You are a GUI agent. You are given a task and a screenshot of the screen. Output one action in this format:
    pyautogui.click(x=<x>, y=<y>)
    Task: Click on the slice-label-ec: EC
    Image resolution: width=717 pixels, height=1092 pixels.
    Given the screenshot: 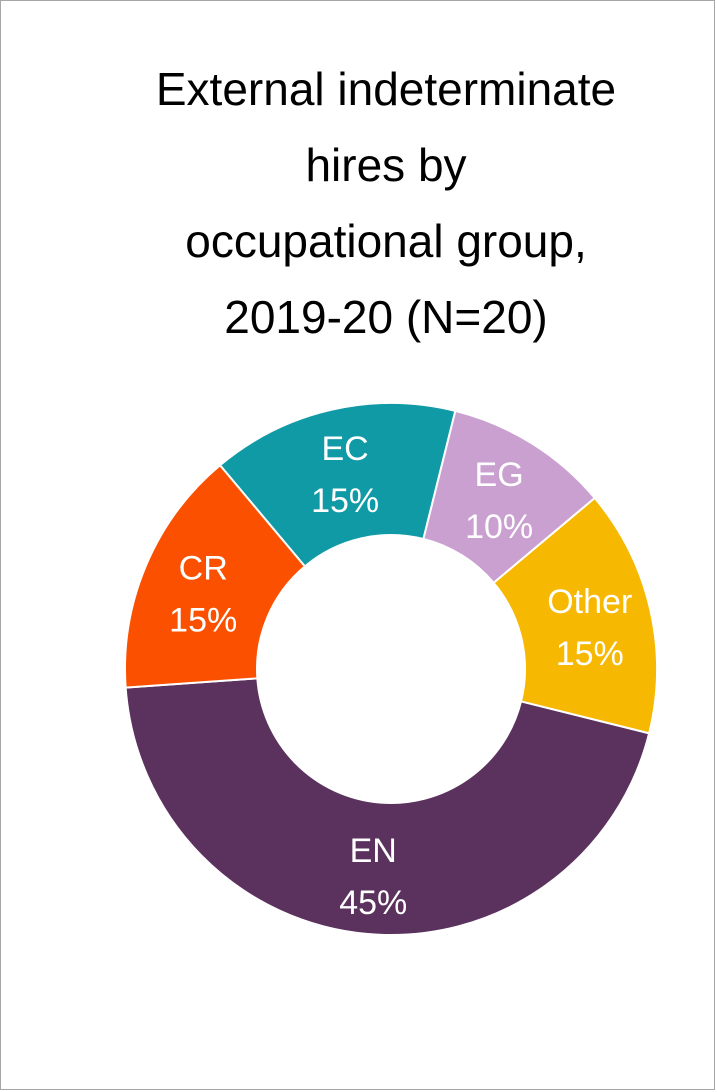 What is the action you would take?
    pyautogui.click(x=344, y=449)
    